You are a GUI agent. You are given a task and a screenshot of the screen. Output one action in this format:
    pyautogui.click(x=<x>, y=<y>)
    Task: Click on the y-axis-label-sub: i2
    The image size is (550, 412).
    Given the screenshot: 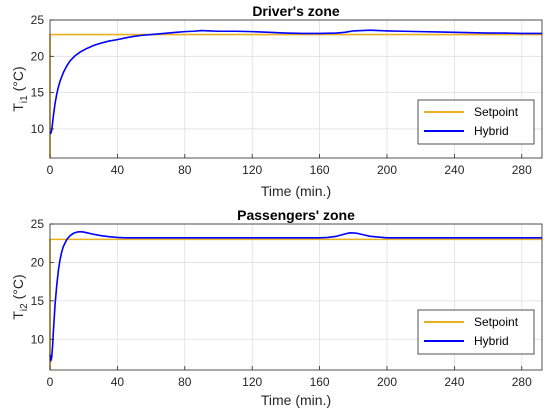 What is the action you would take?
    pyautogui.click(x=24, y=307)
    